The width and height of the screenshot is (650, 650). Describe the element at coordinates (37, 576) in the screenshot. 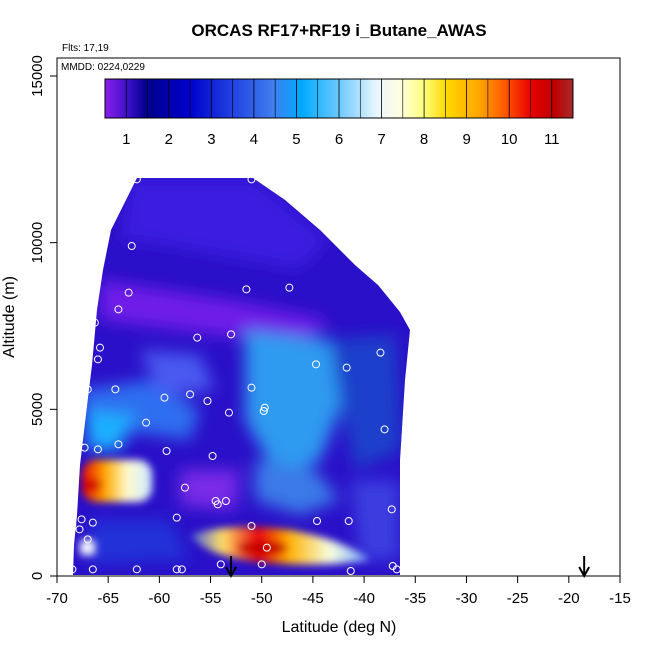

I see `y-tick-label: 0` at that location.